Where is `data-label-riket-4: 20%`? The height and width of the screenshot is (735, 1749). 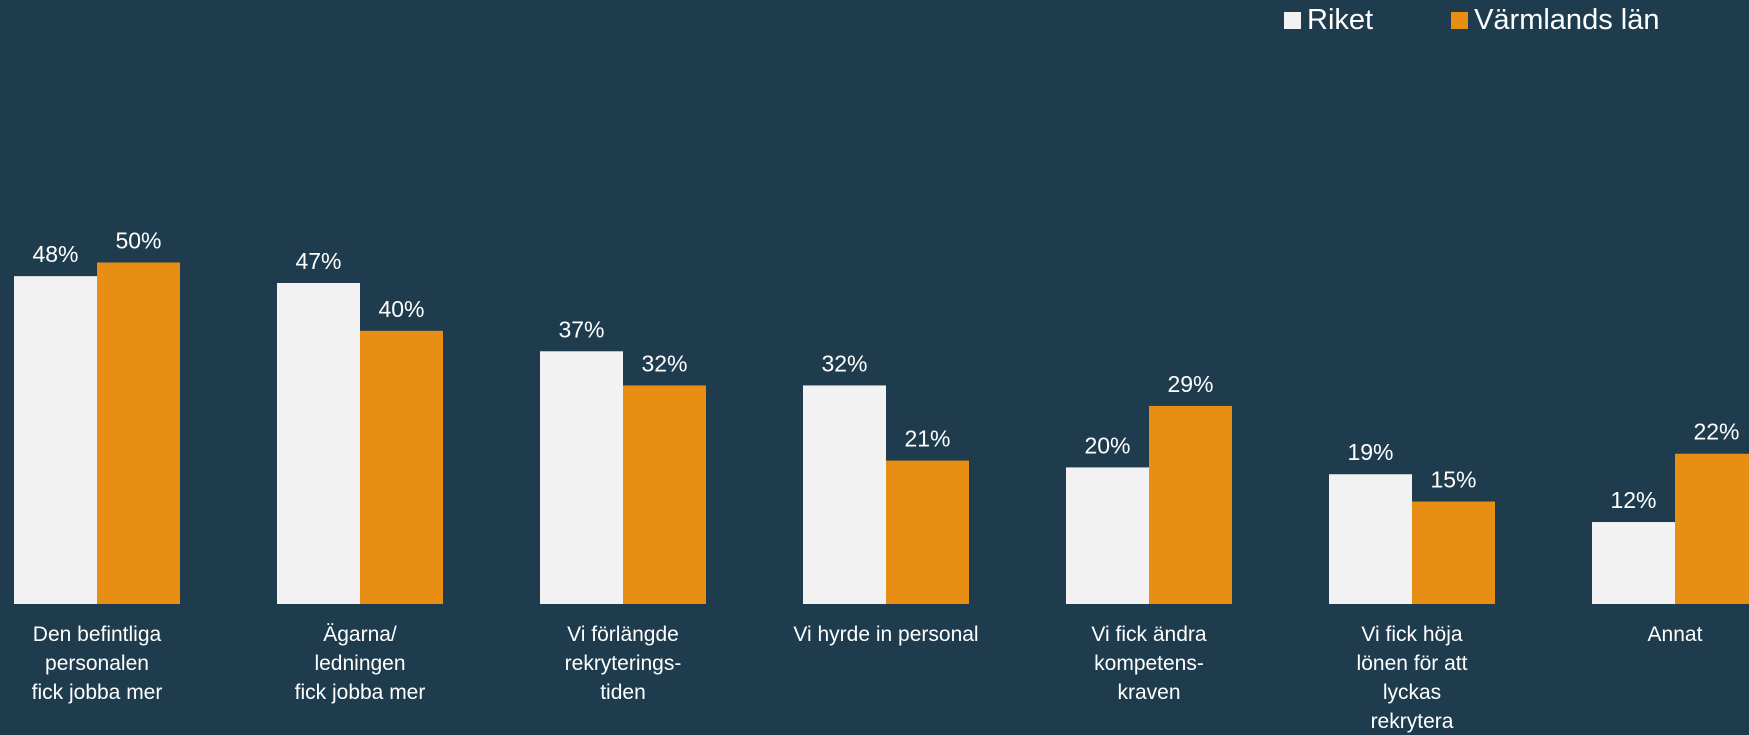
data-label-riket-4: 20% is located at coordinates (1107, 445).